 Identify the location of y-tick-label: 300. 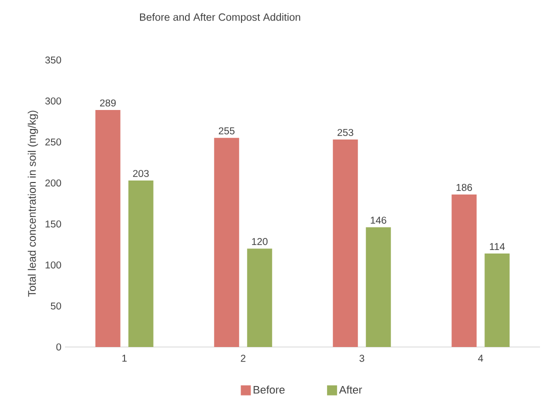
(53, 101).